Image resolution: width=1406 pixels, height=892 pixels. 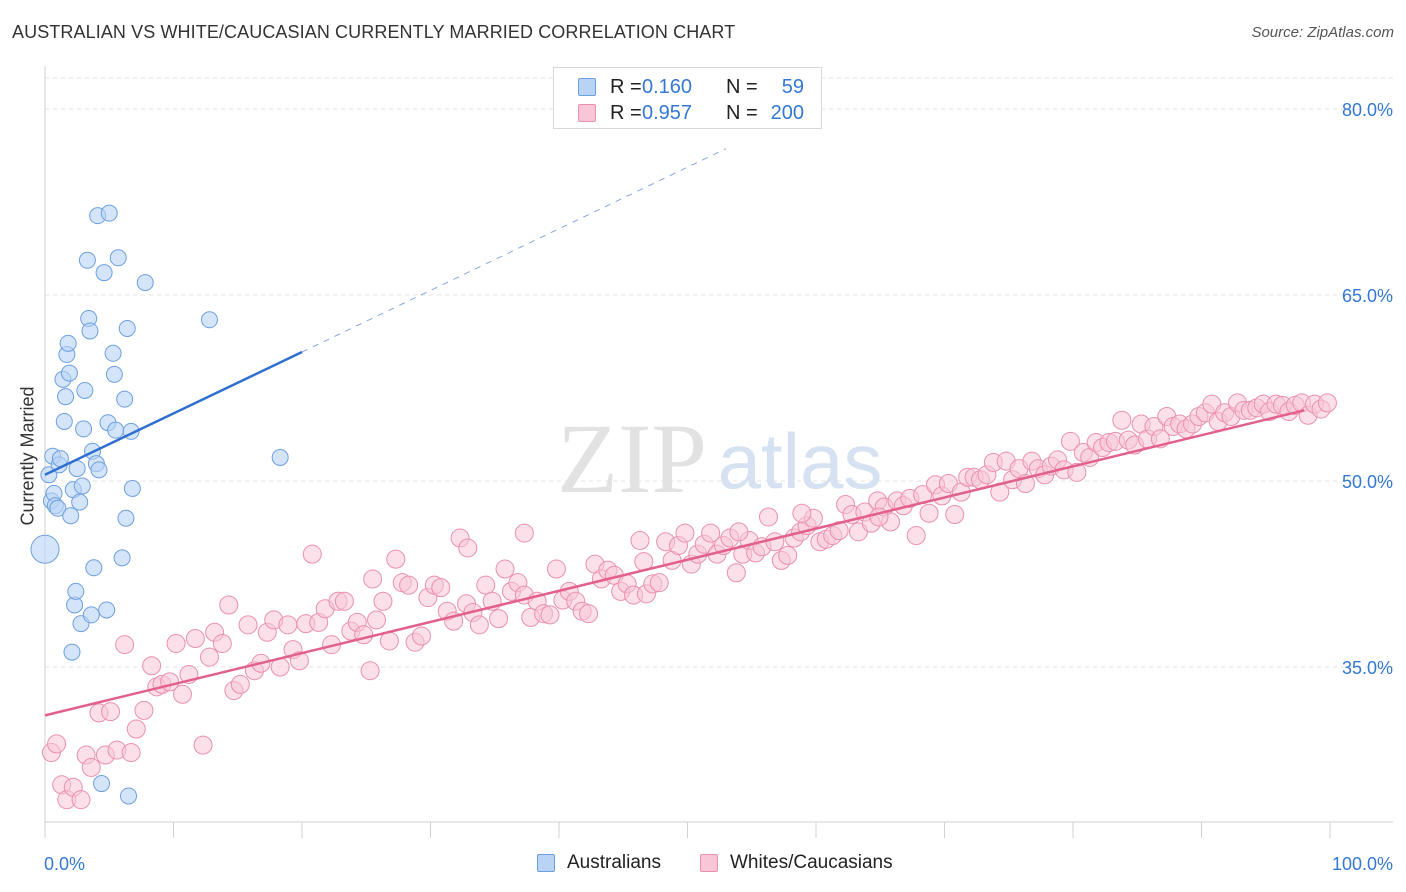 What do you see at coordinates (796, 863) in the screenshot?
I see `legend-item-whites: Whites/Caucasians` at bounding box center [796, 863].